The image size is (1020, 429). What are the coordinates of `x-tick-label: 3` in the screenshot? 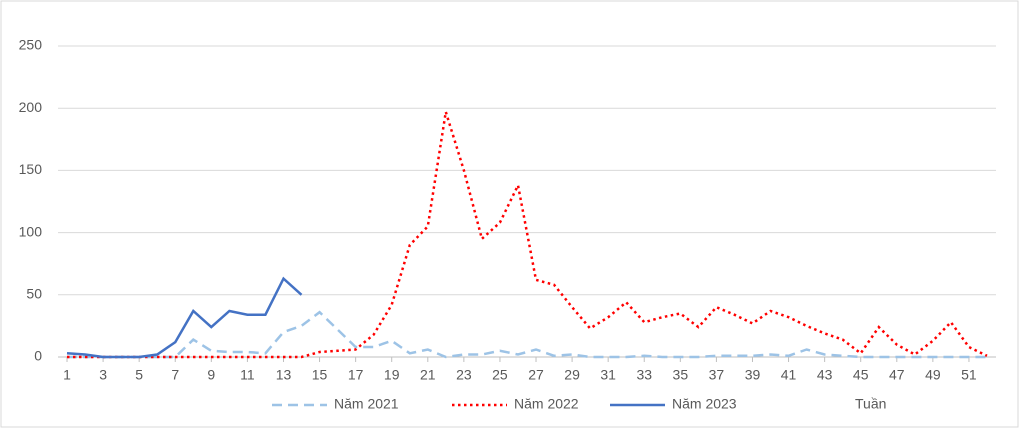 It's located at (103, 375).